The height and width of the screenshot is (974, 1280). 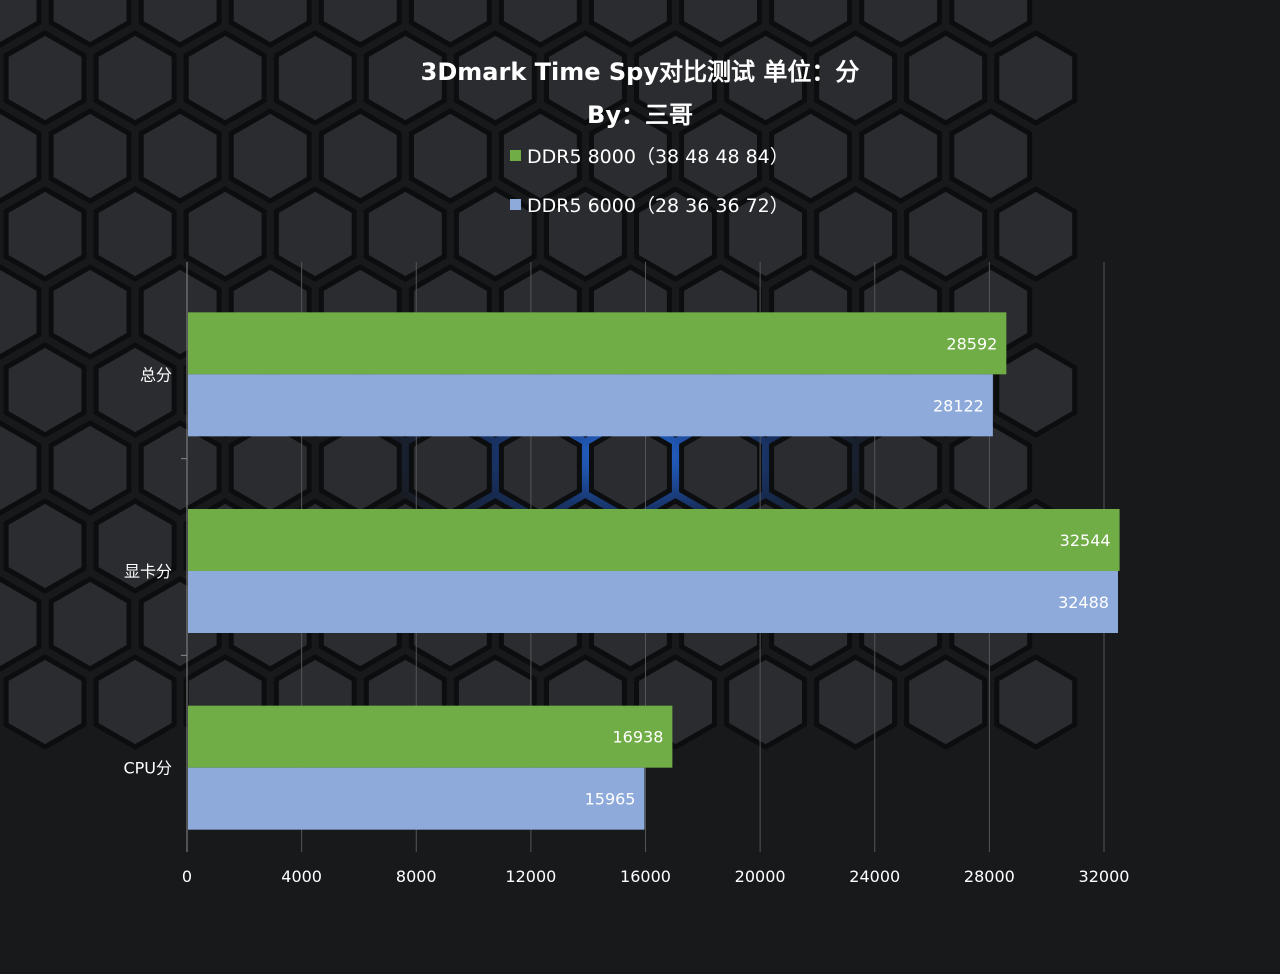 I want to click on x-tick-label: 16000, so click(x=645, y=876).